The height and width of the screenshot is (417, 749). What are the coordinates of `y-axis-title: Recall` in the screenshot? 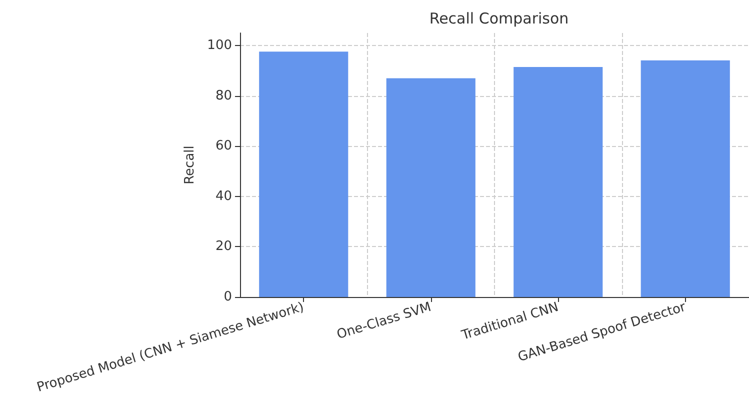 It's located at (190, 165).